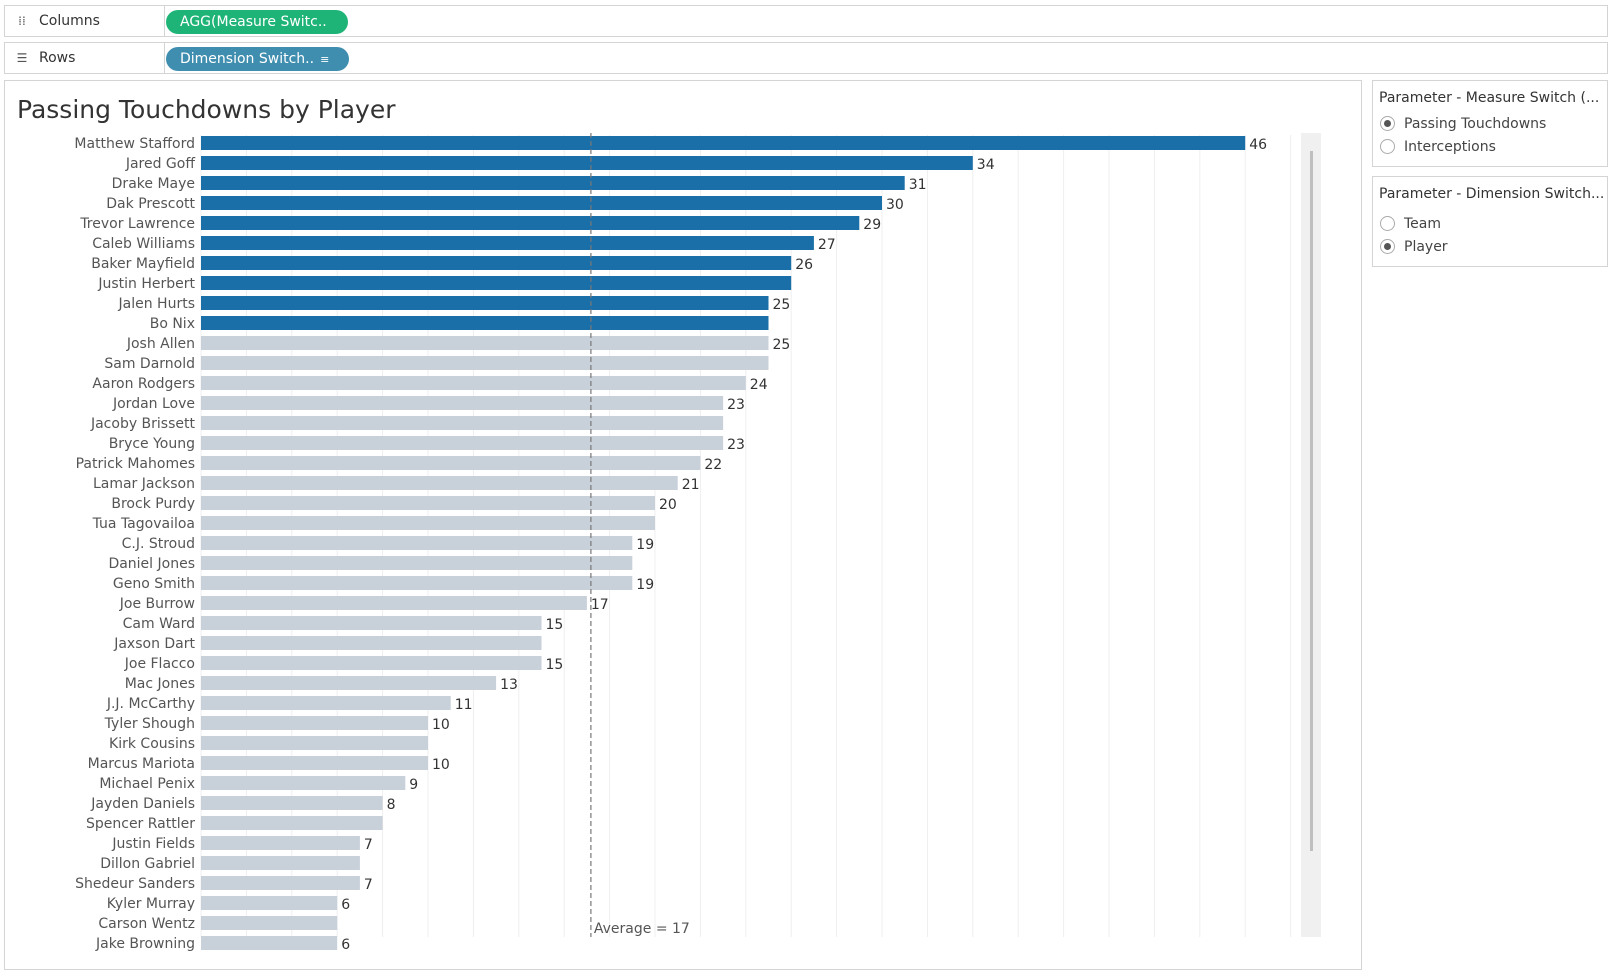 The width and height of the screenshot is (1612, 973). Describe the element at coordinates (147, 784) in the screenshot. I see `category-label: Michael Penix` at that location.